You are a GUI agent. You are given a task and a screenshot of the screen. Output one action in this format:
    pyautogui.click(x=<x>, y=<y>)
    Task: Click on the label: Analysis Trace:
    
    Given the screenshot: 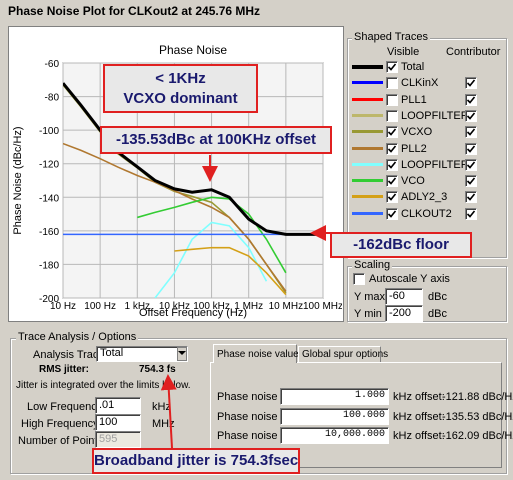 What is the action you would take?
    pyautogui.click(x=70, y=355)
    